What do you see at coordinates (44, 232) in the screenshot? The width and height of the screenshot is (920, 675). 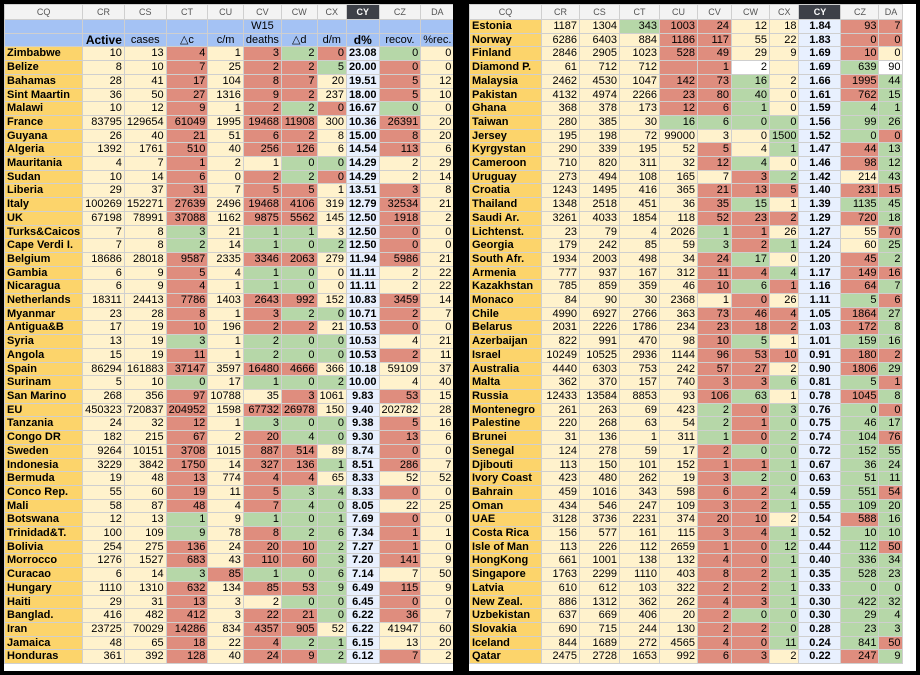 I see `country-cell: Turks&Caicos` at bounding box center [44, 232].